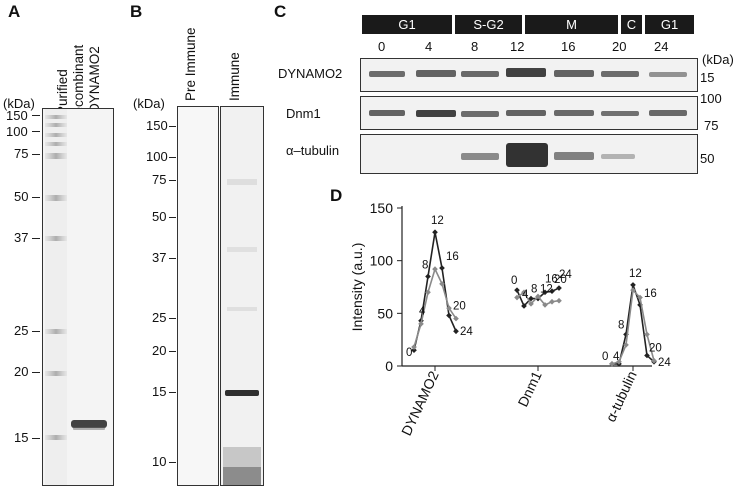 The width and height of the screenshot is (744, 488). Describe the element at coordinates (475, 46) in the screenshot. I see `timepoint-8: 8` at that location.